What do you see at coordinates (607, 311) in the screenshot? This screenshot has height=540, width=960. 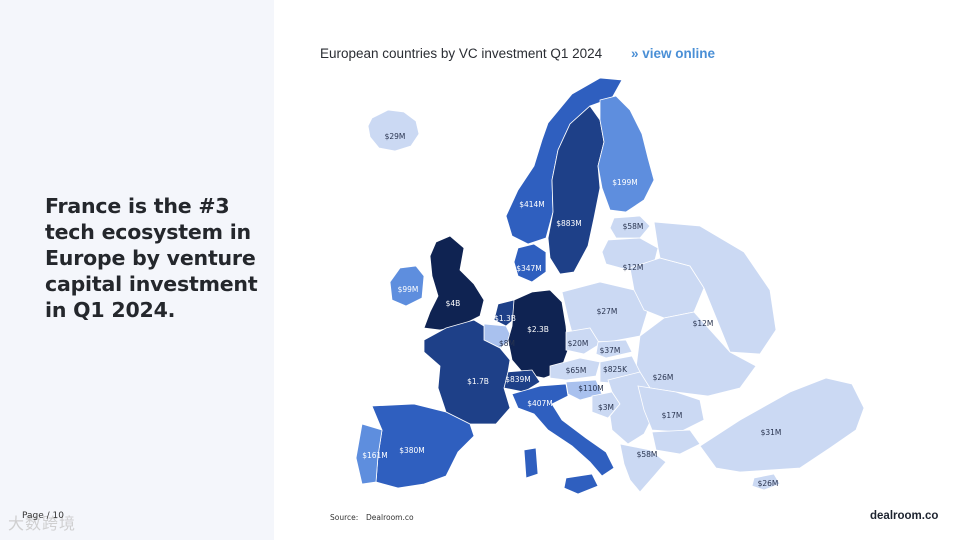 I see `label-poland: $27M` at bounding box center [607, 311].